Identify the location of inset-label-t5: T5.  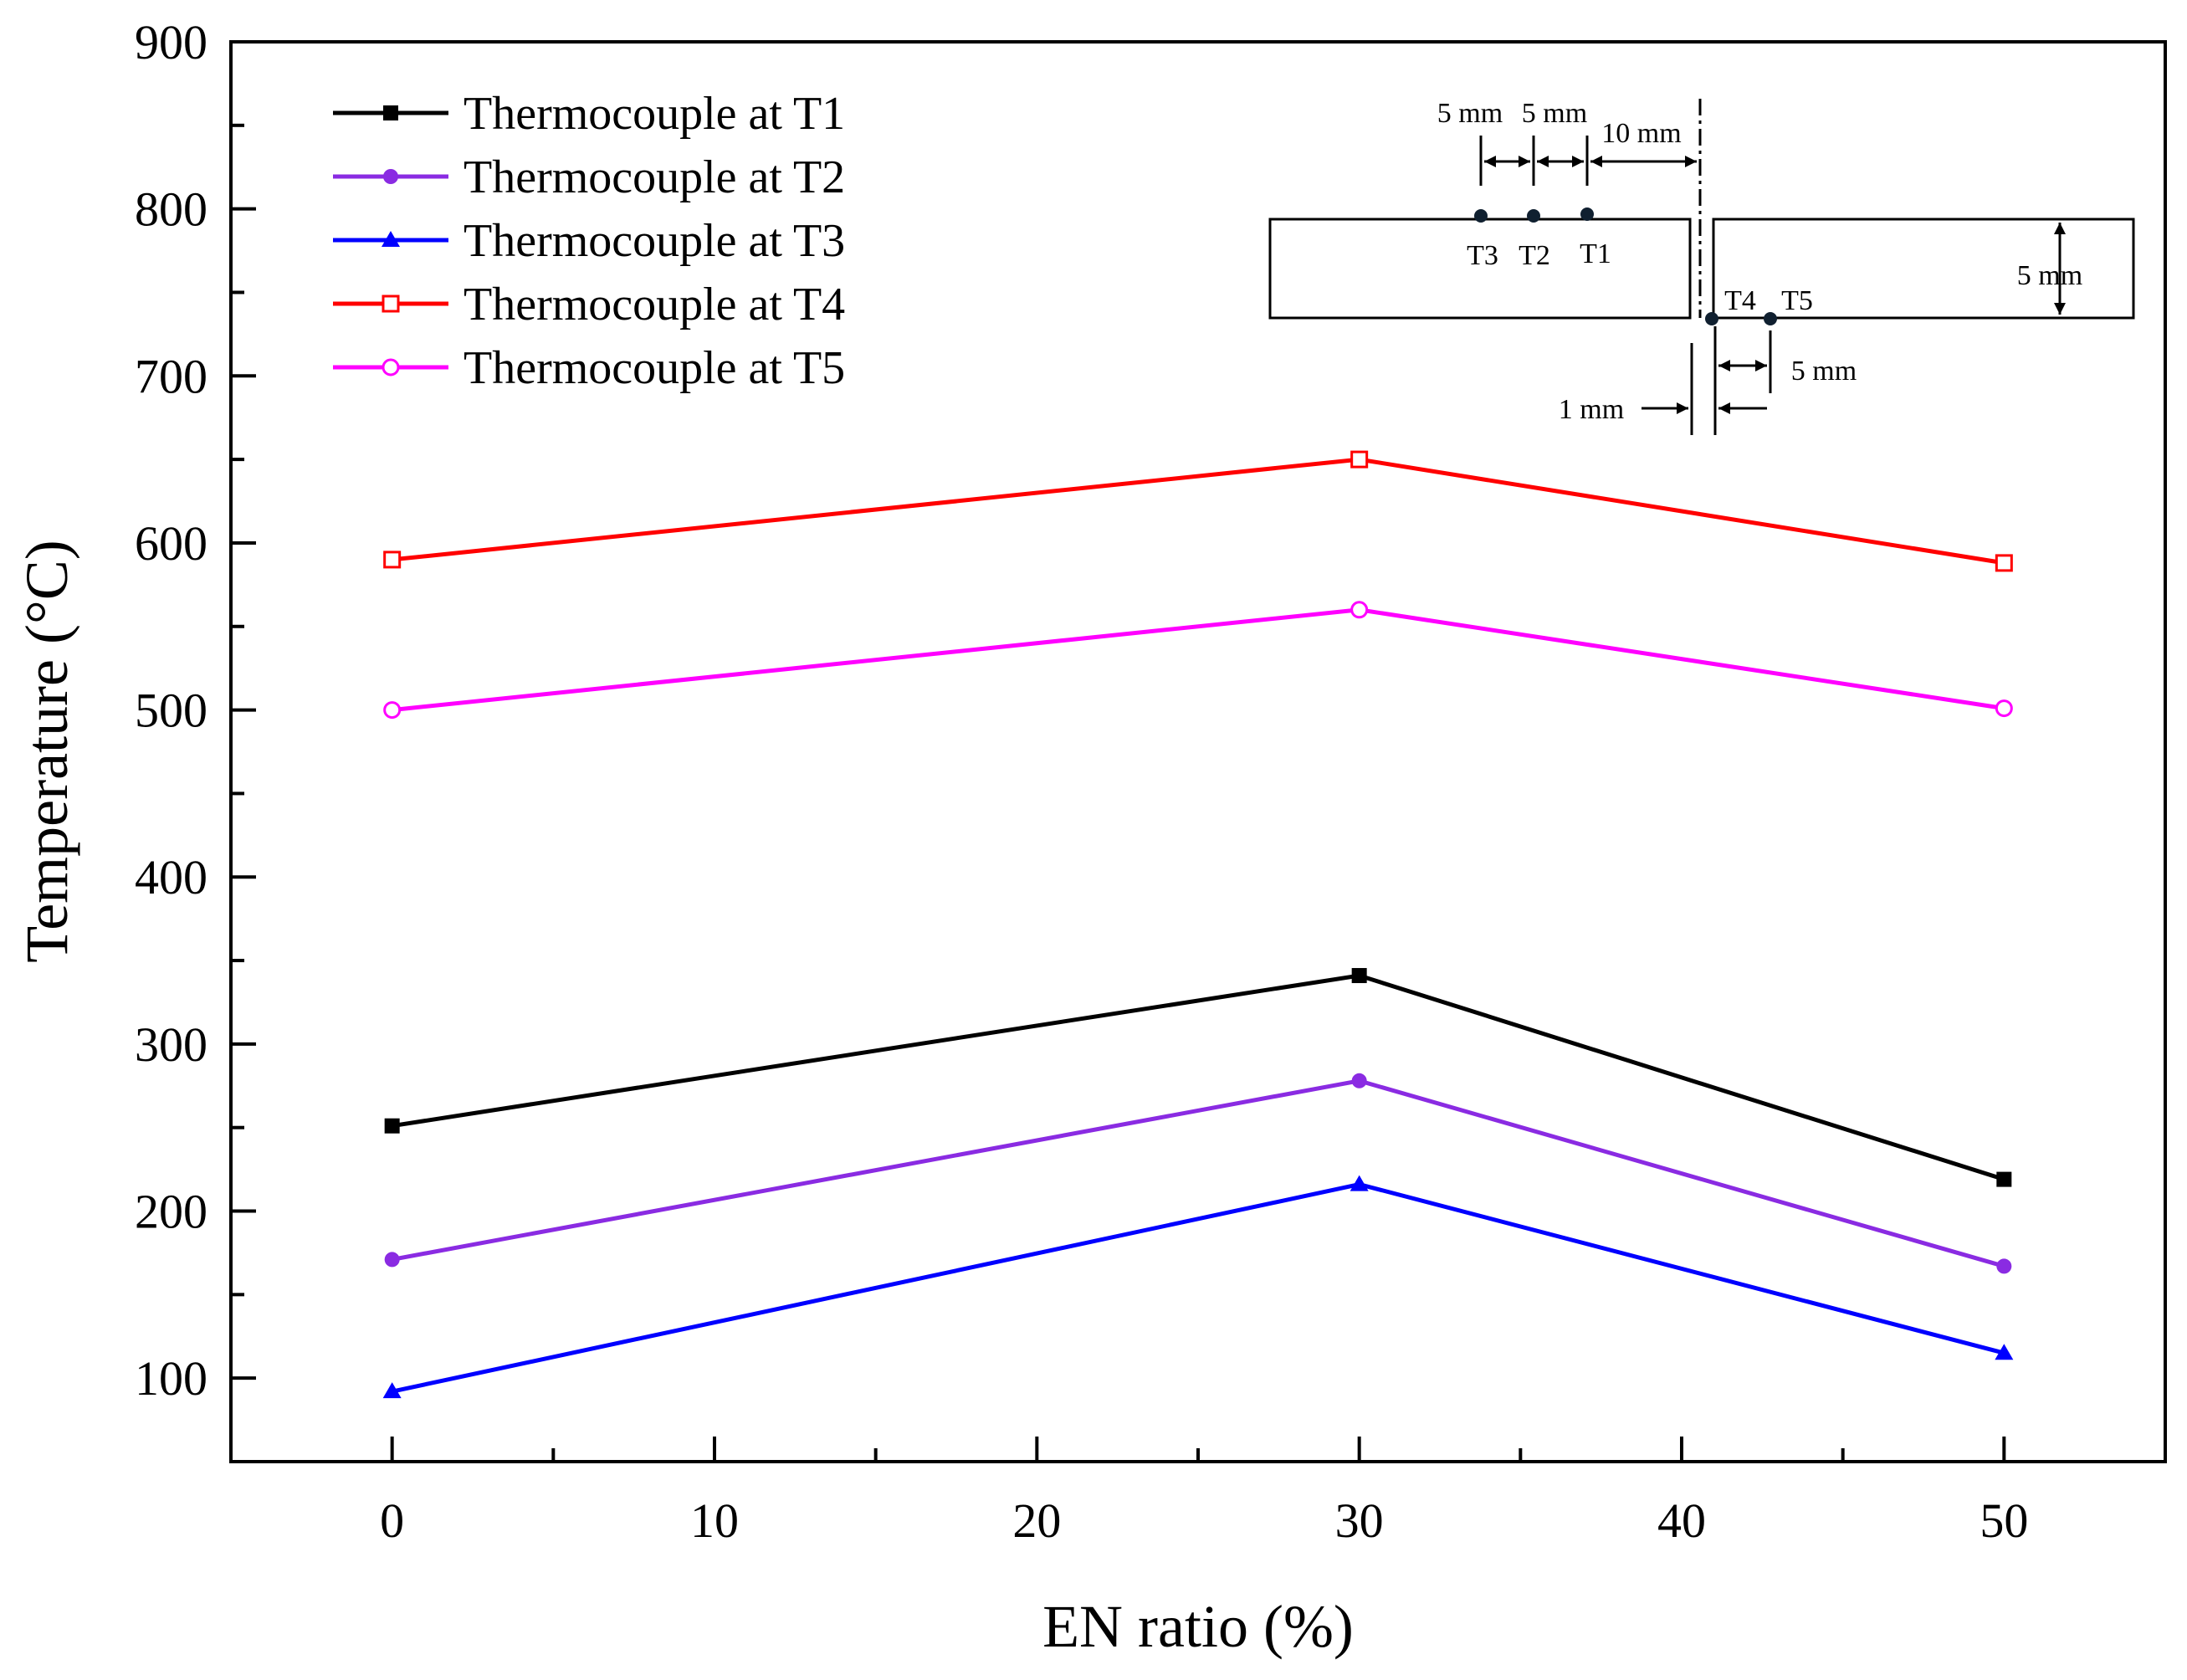
(1797, 300).